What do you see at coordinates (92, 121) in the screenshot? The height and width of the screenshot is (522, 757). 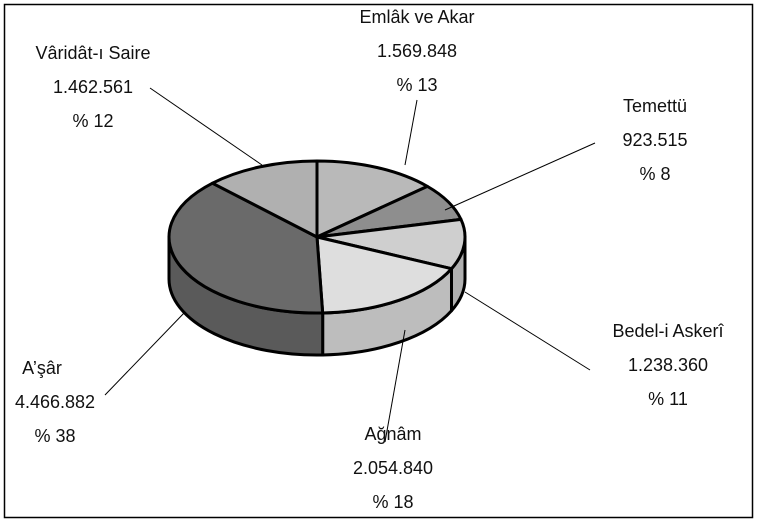 I see `percent-label: % 12` at bounding box center [92, 121].